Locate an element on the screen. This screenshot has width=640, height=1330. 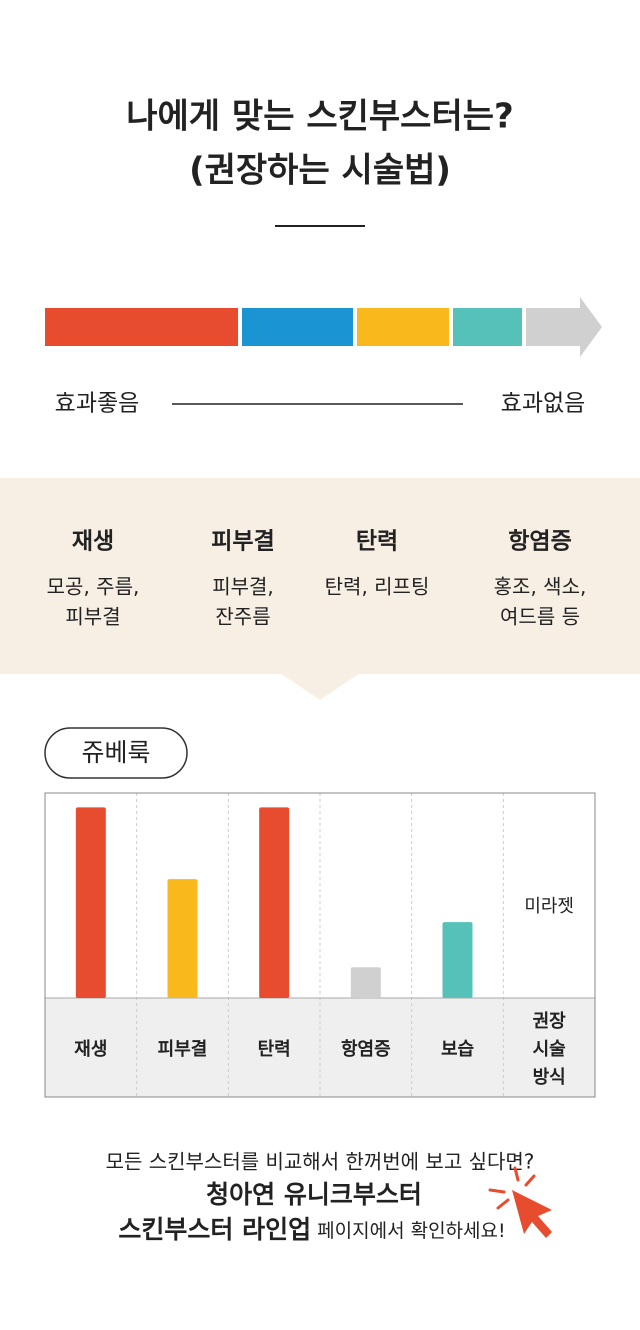
effect-name: 항염증 is located at coordinates (539, 542).